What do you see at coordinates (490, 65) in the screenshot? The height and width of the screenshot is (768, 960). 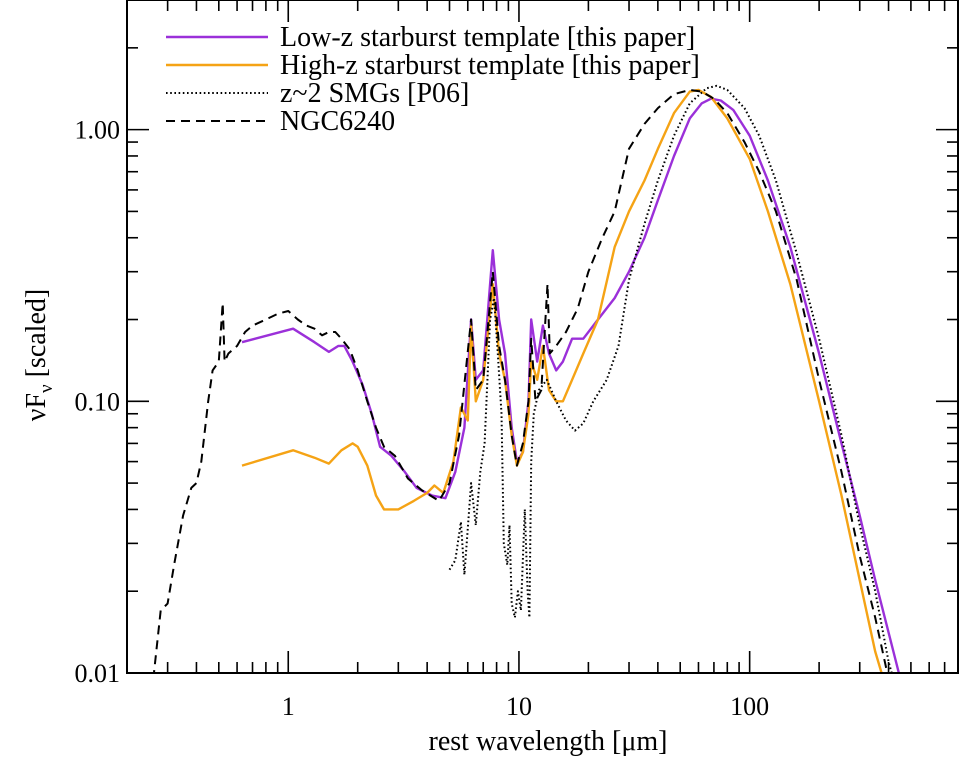 I see `legend-label-2: High-z starburst template [this paper]` at bounding box center [490, 65].